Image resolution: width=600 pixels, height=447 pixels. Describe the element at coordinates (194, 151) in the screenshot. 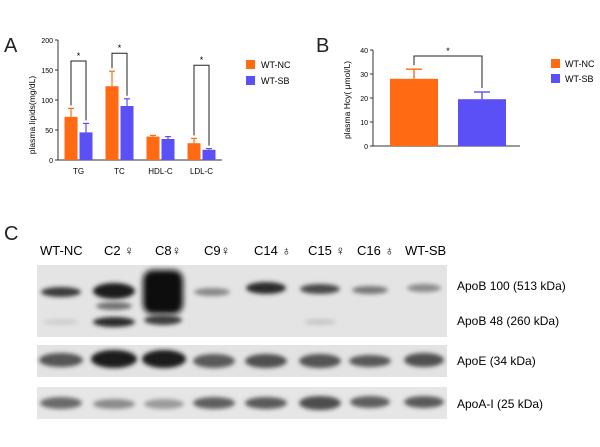

I see `bar-nc-ldl-c` at that location.